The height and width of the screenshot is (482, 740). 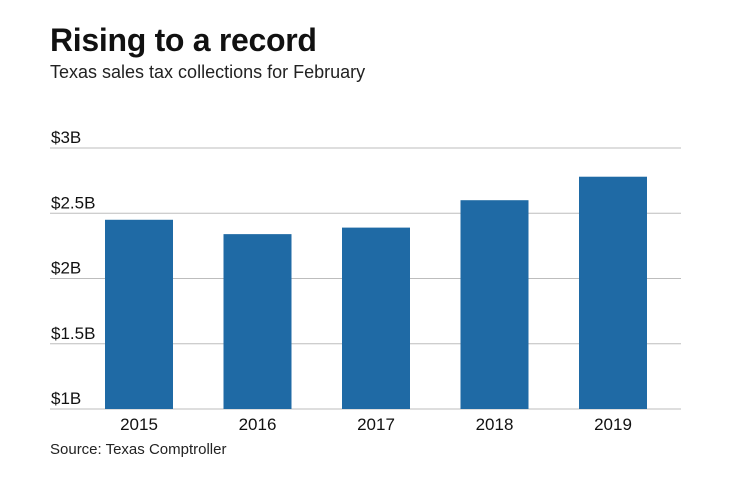 What do you see at coordinates (494, 304) in the screenshot?
I see `bar-2018` at bounding box center [494, 304].